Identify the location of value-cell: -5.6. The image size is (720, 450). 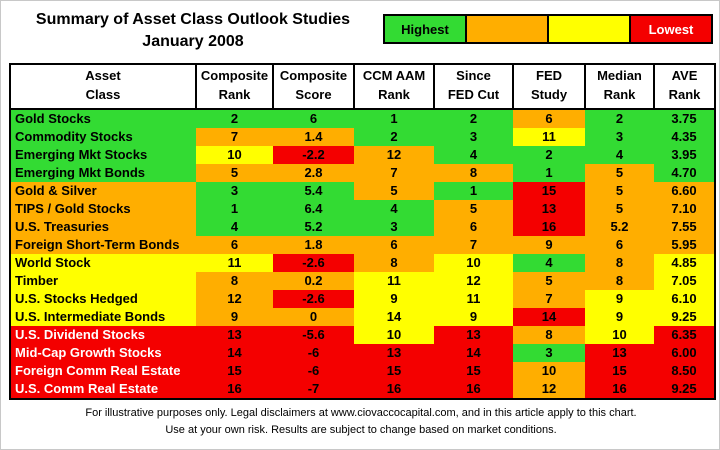
(313, 334).